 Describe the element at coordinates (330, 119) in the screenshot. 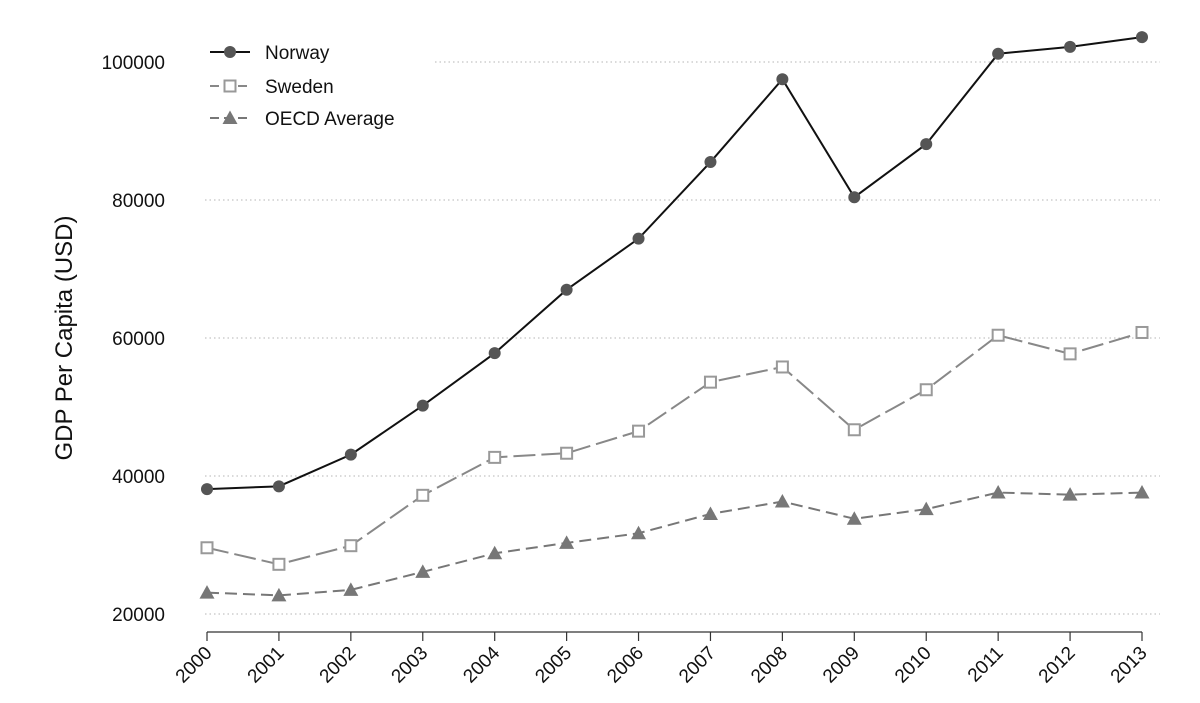

I see `legend-label-oecd-average: OECD Average` at that location.